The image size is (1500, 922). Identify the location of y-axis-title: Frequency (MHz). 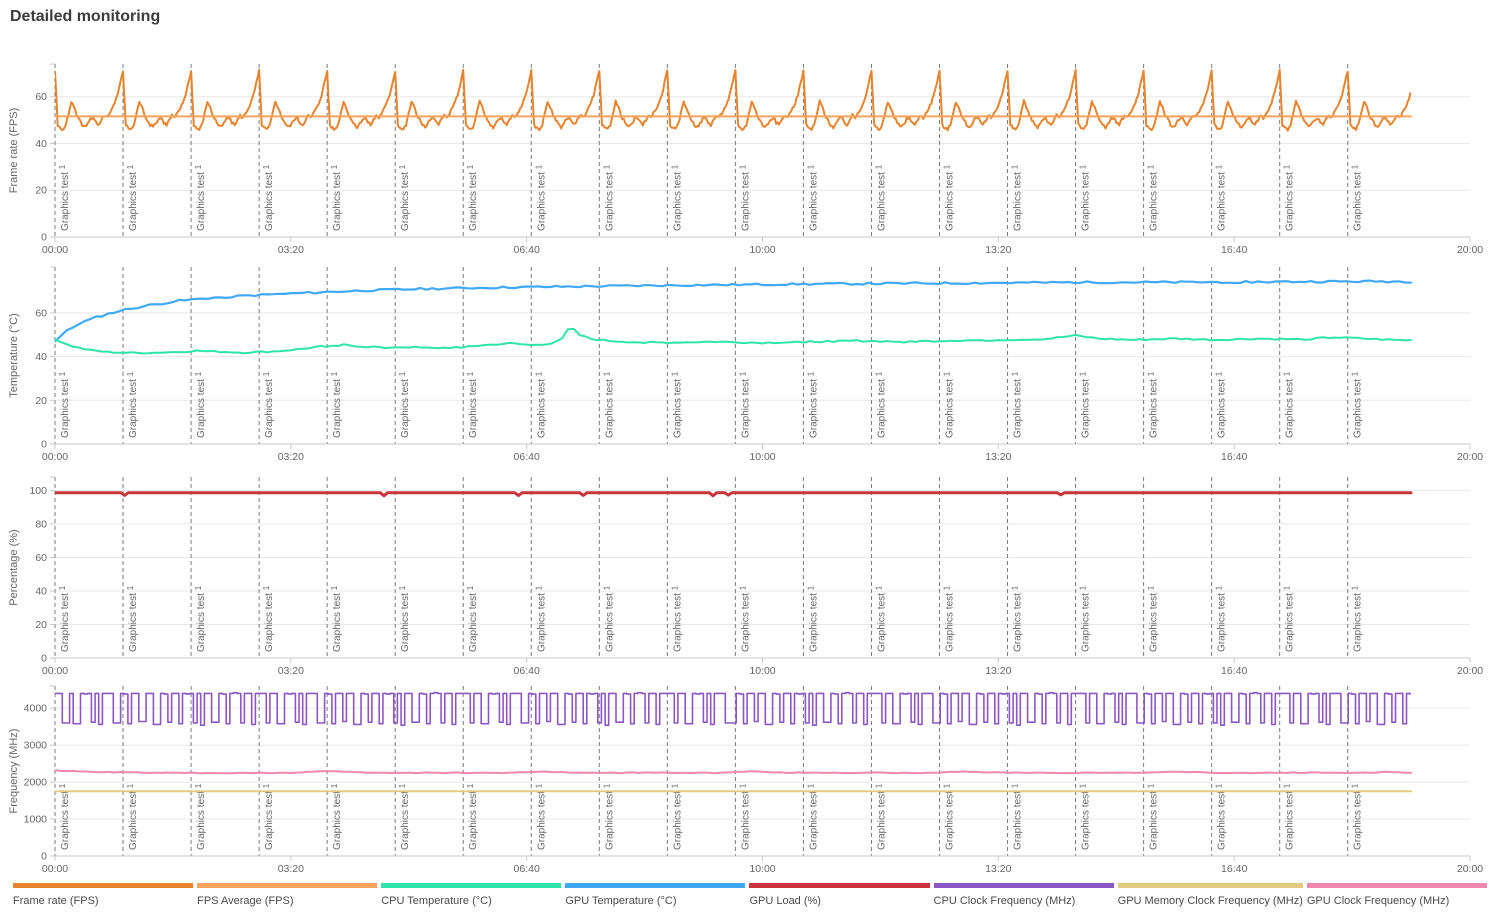
(14, 771).